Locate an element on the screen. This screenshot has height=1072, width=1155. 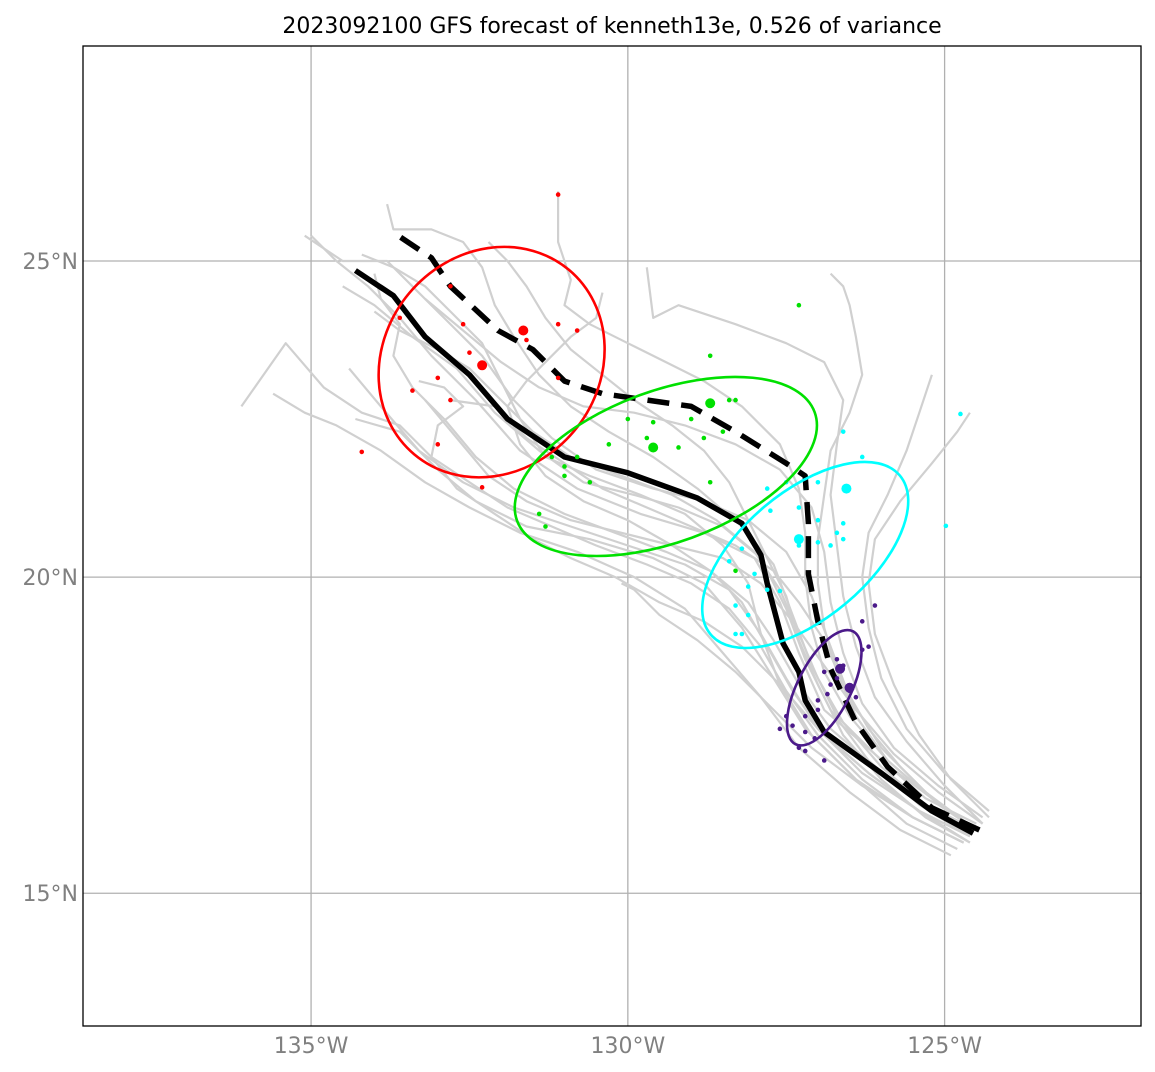
x-tick-label: 135°W is located at coordinates (311, 1046).